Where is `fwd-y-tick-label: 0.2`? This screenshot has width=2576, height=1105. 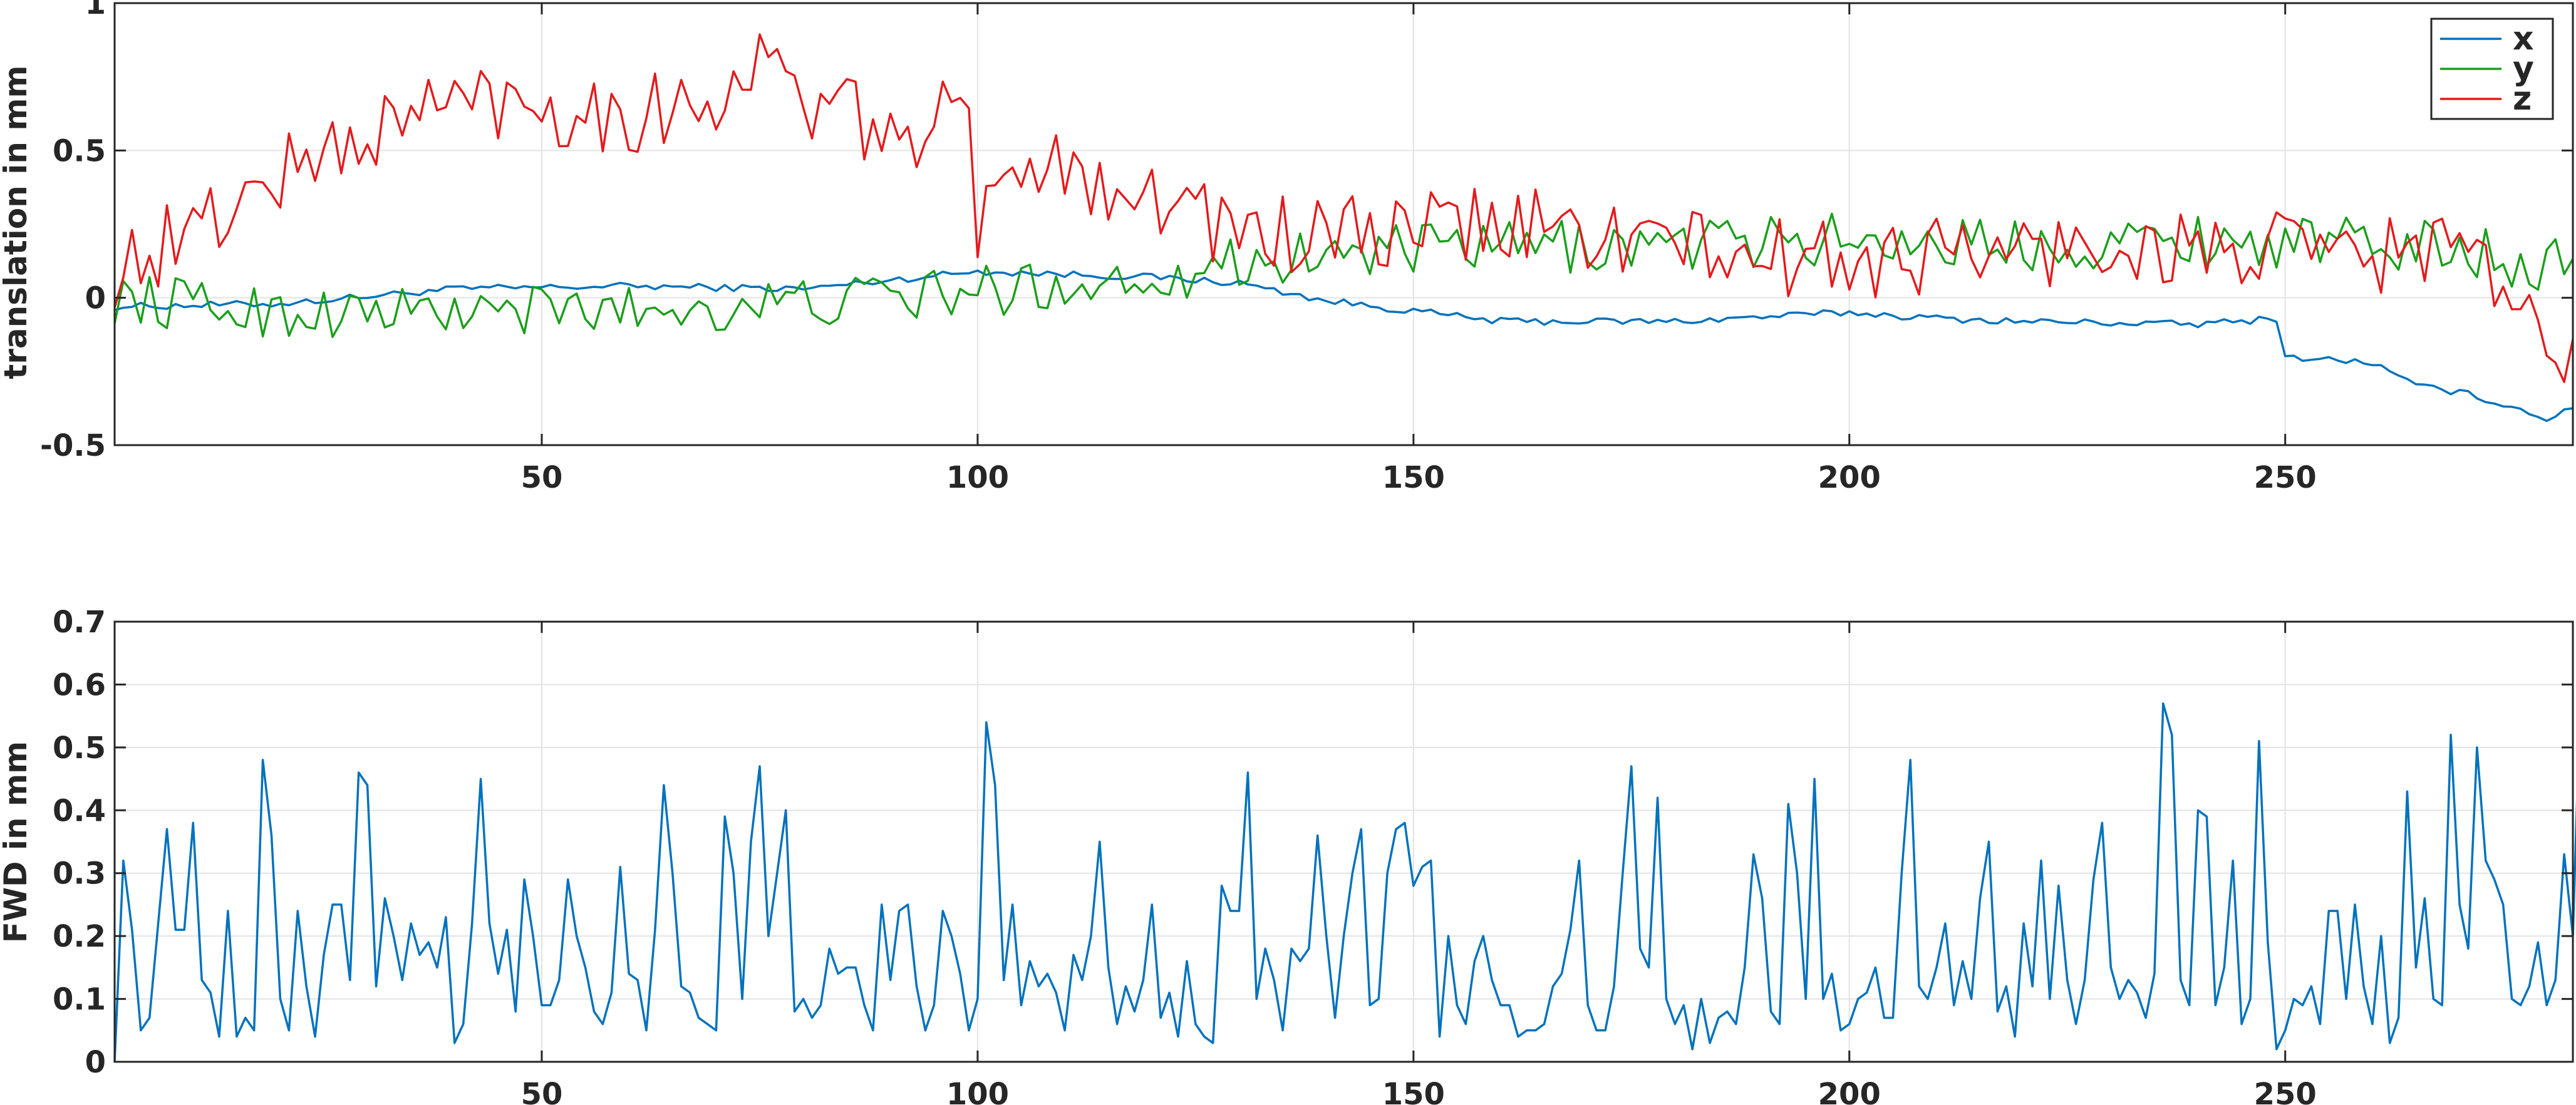 fwd-y-tick-label: 0.2 is located at coordinates (79, 936).